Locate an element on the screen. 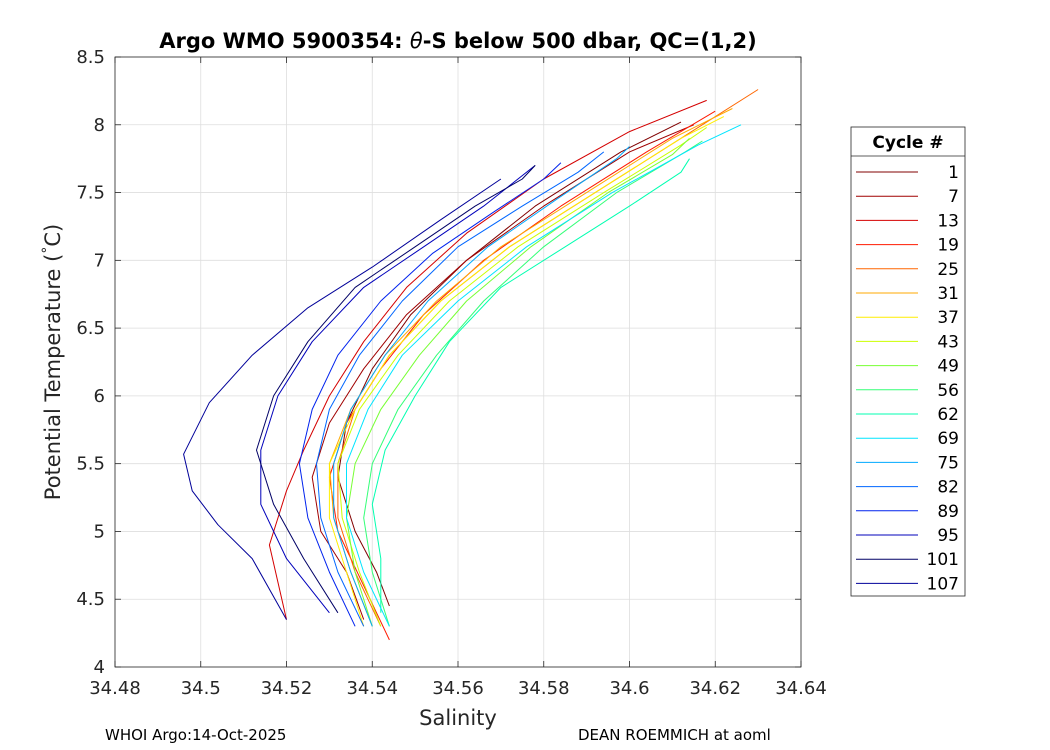 This screenshot has width=1050, height=750. y-tick-label: 7 is located at coordinates (99, 260).